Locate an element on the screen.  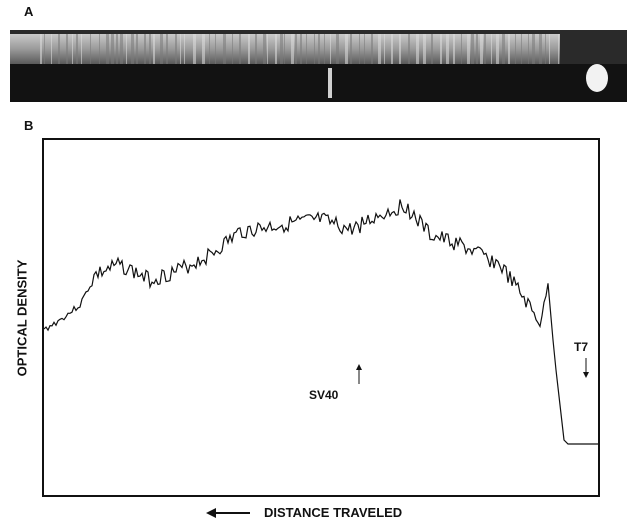
gel-lane-lower is located at coordinates (318, 83).